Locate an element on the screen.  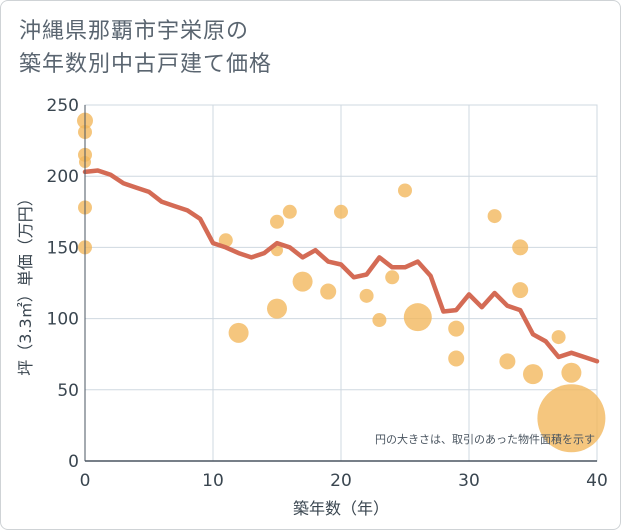
y-tick-label: 0 is located at coordinates (73, 462).